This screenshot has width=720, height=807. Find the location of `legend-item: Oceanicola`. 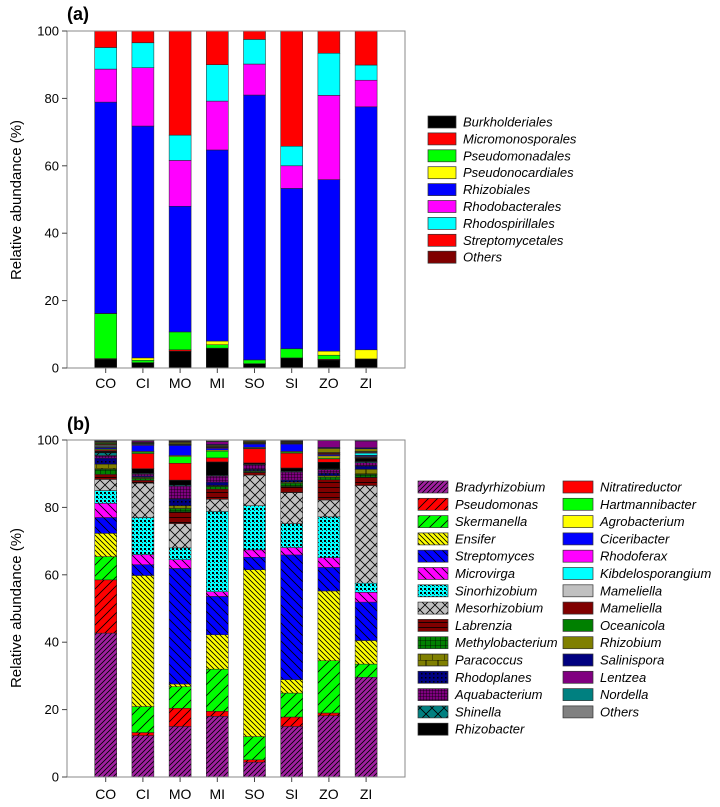

legend-item: Oceanicola is located at coordinates (613, 625).